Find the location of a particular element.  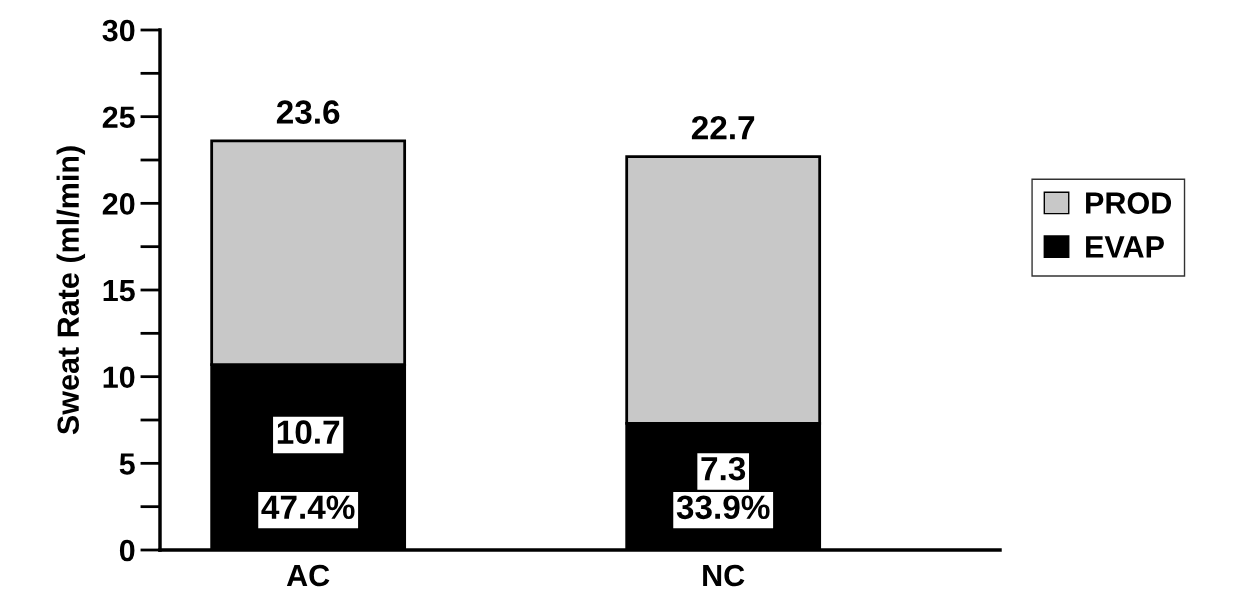

x-tick-label: AC is located at coordinates (308, 575).